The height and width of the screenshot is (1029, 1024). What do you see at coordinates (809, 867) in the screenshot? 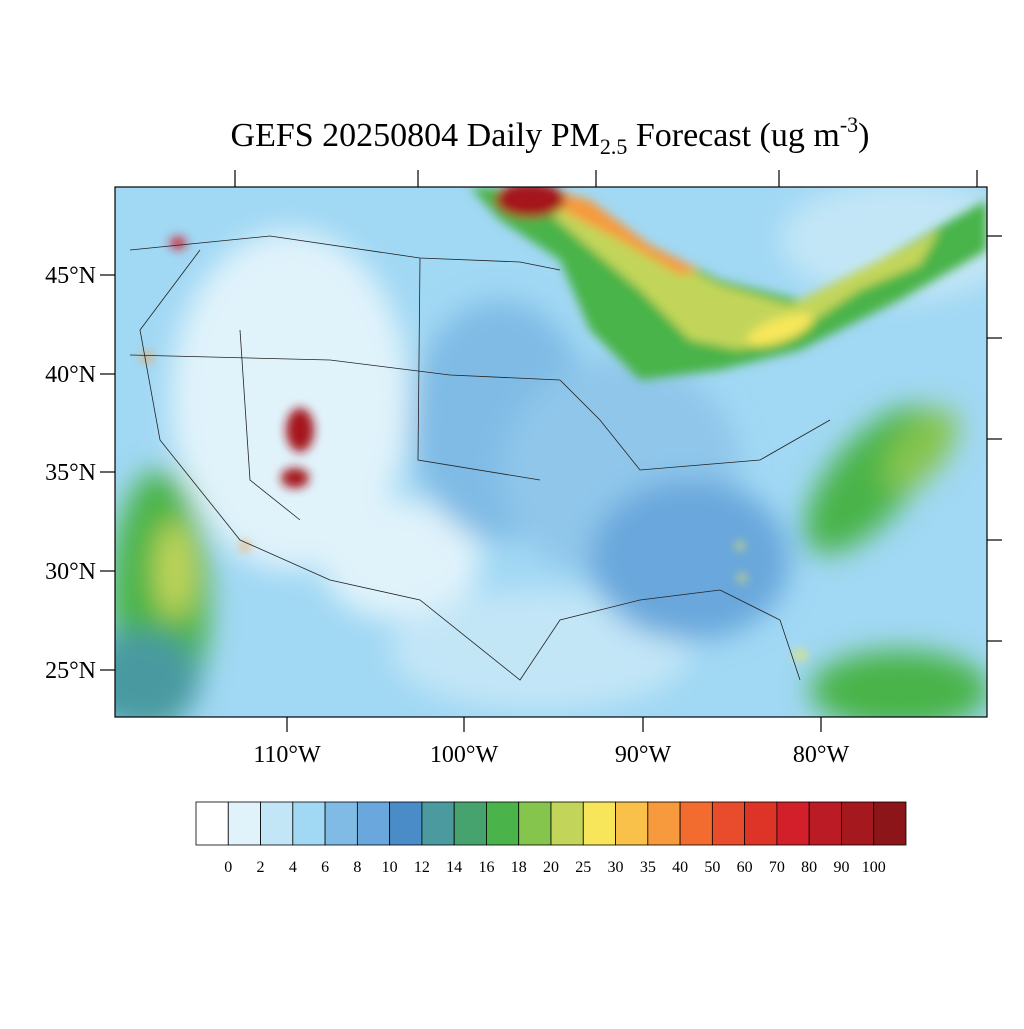
I see `colorbar-label: 80` at bounding box center [809, 867].